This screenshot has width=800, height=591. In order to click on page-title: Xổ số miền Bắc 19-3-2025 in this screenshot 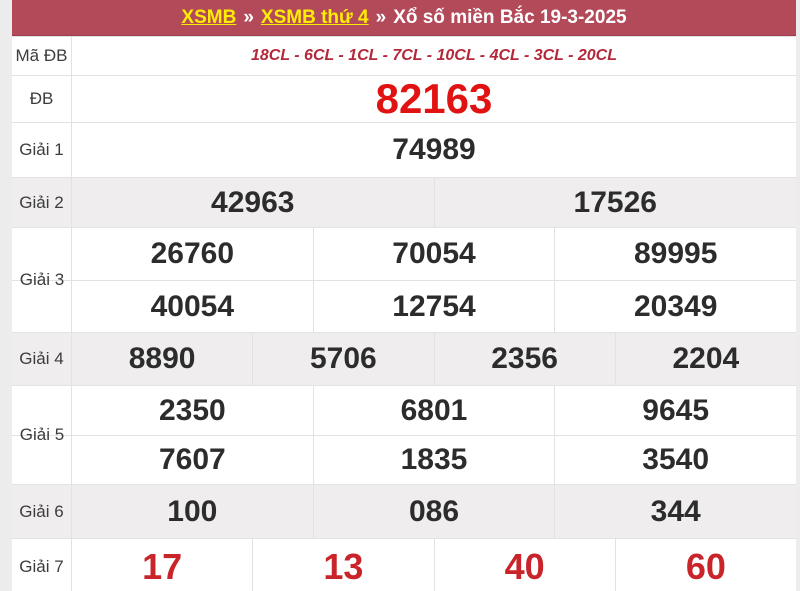, I will do `click(510, 17)`.